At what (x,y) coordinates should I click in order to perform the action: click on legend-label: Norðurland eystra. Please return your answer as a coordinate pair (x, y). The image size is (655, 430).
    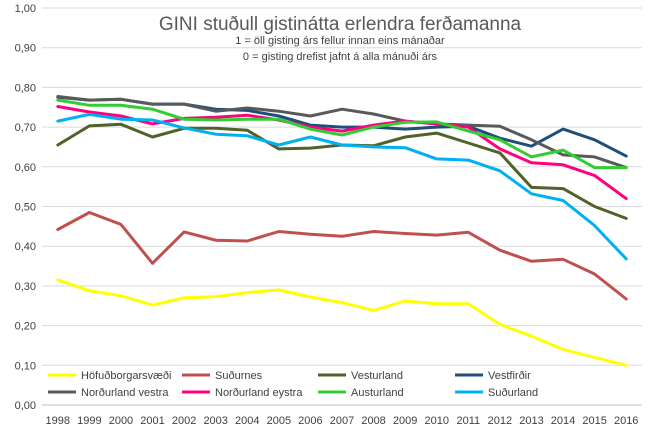
    Looking at the image, I should click on (259, 393).